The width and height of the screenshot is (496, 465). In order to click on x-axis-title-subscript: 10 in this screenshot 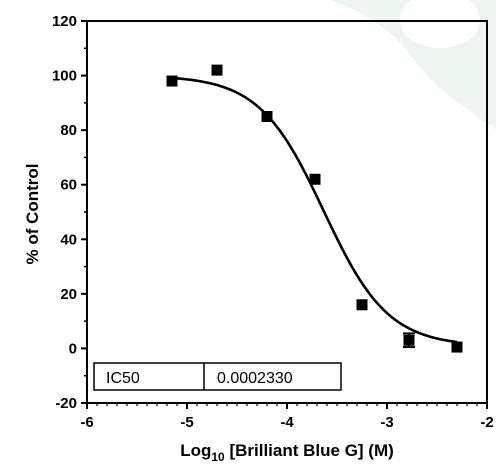, I will do `click(218, 457)`.